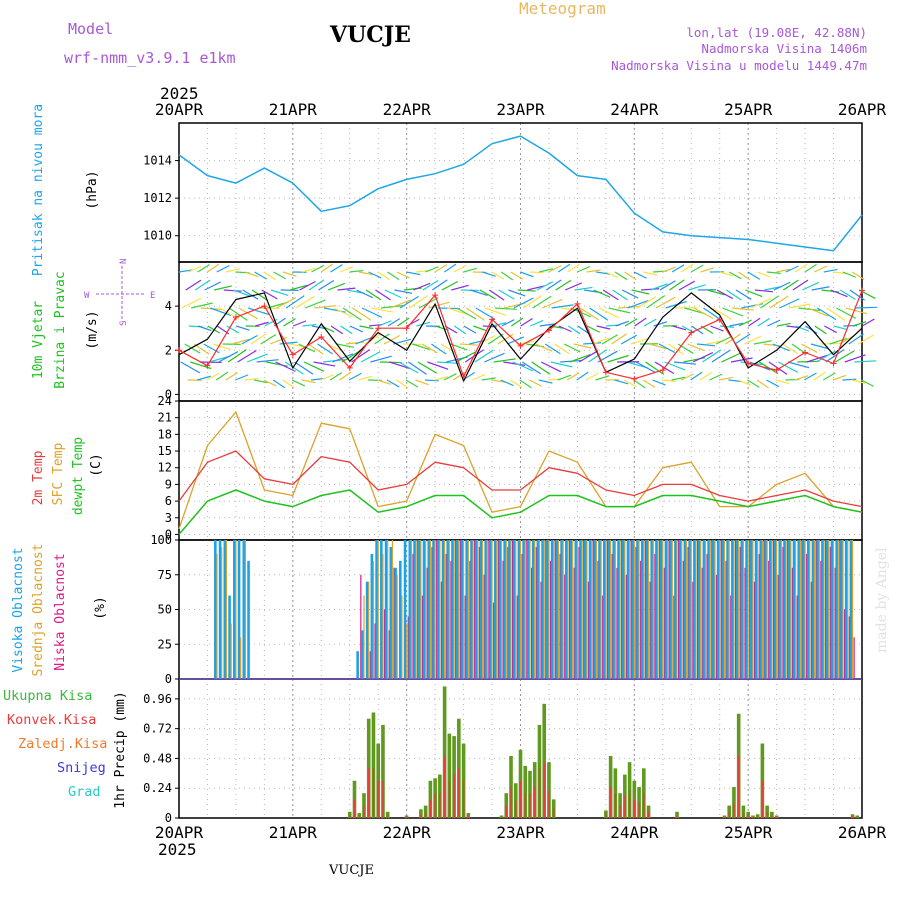 This screenshot has height=900, width=900. What do you see at coordinates (38, 609) in the screenshot?
I see `cloud-label-2: Srednja Oblacnost` at bounding box center [38, 609].